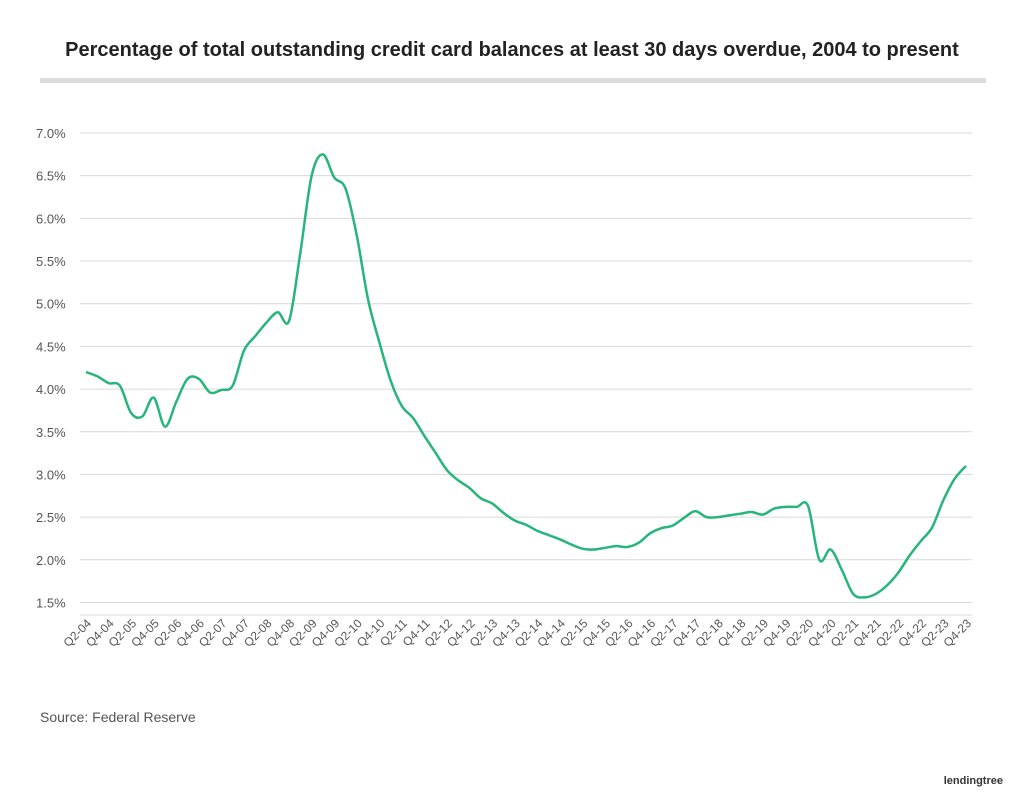 This screenshot has height=799, width=1024. Describe the element at coordinates (51, 304) in the screenshot. I see `y-tick-label: 5.0%` at that location.